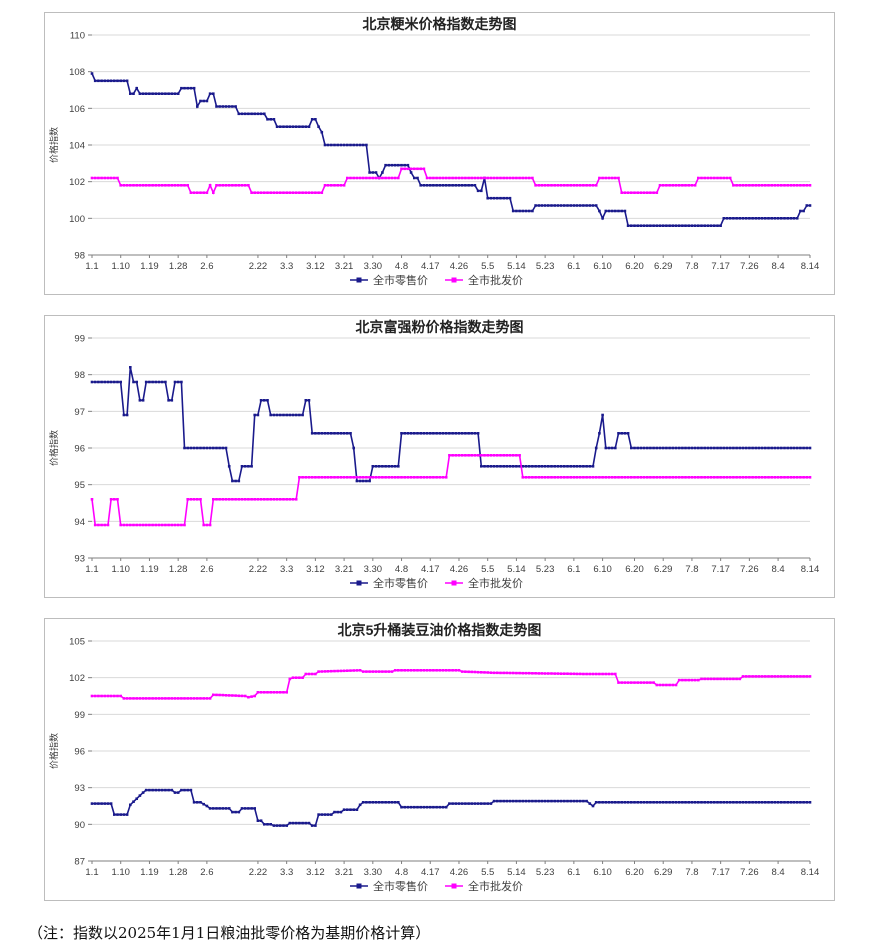 This screenshot has width=883, height=947. Describe the element at coordinates (573, 872) in the screenshot. I see `x-tick-label: 6.1` at that location.